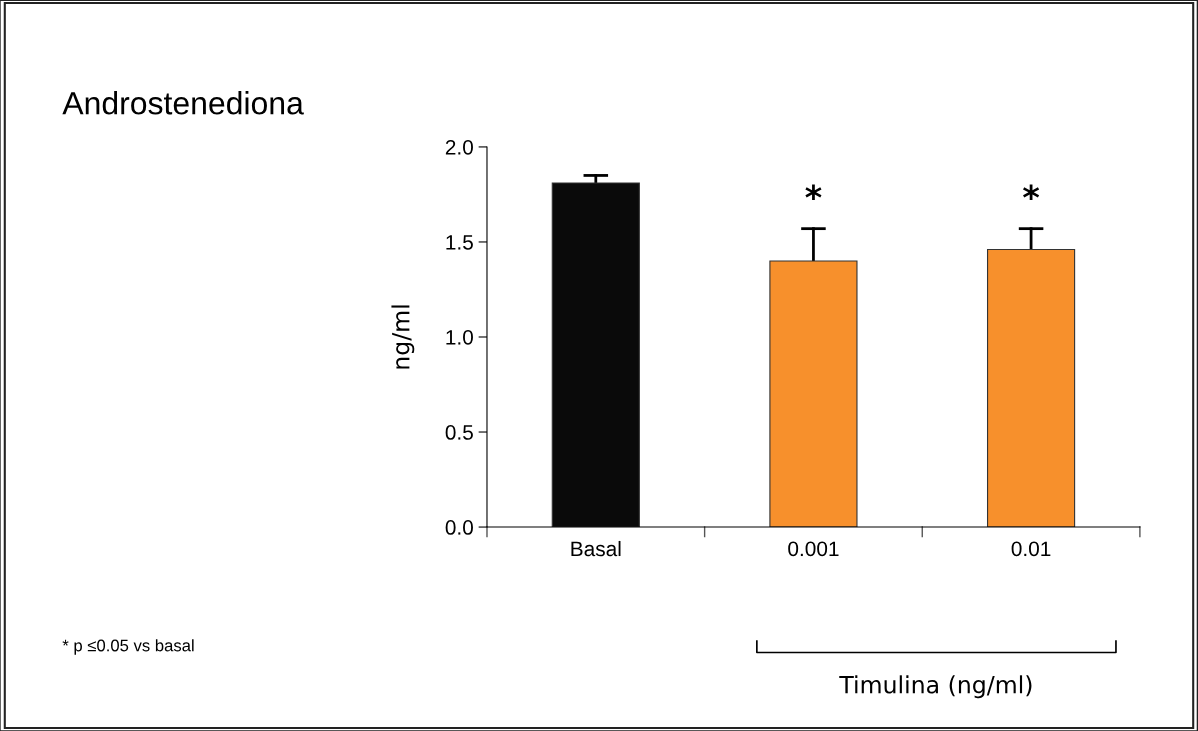 This screenshot has width=1198, height=731. Describe the element at coordinates (403, 337) in the screenshot. I see `y-axis-title: ng/ml` at that location.